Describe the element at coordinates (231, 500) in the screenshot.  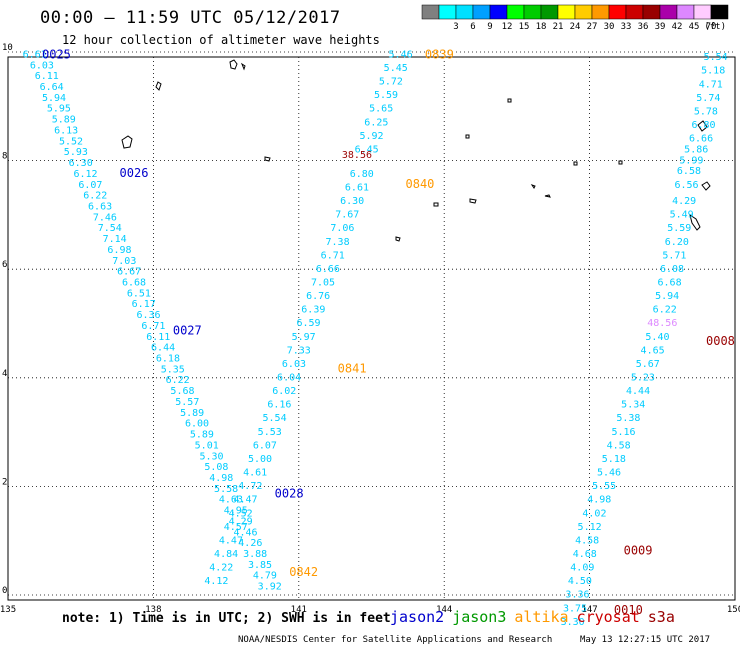
I see `wave-height-value: 4.63` at that location.